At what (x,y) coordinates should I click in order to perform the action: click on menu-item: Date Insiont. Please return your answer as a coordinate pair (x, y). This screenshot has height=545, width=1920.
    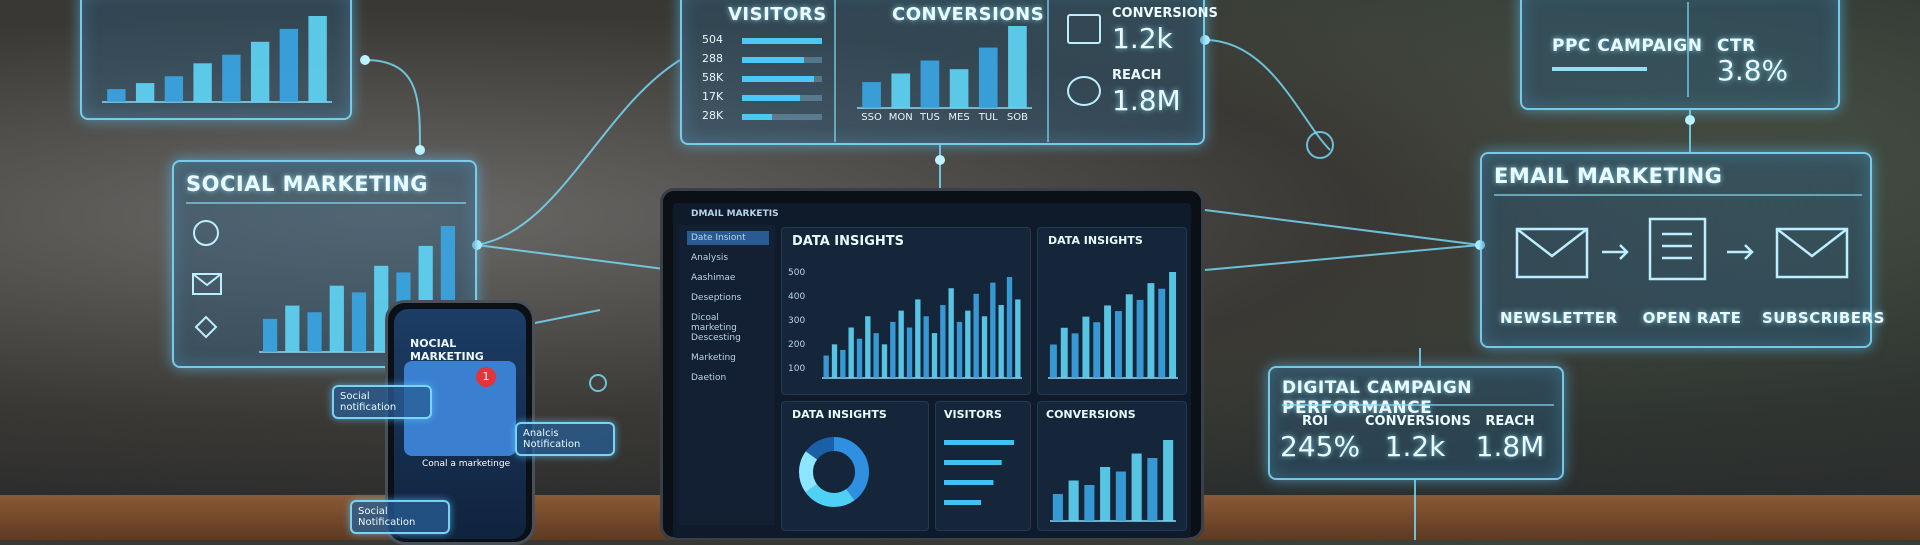
    Looking at the image, I should click on (728, 238).